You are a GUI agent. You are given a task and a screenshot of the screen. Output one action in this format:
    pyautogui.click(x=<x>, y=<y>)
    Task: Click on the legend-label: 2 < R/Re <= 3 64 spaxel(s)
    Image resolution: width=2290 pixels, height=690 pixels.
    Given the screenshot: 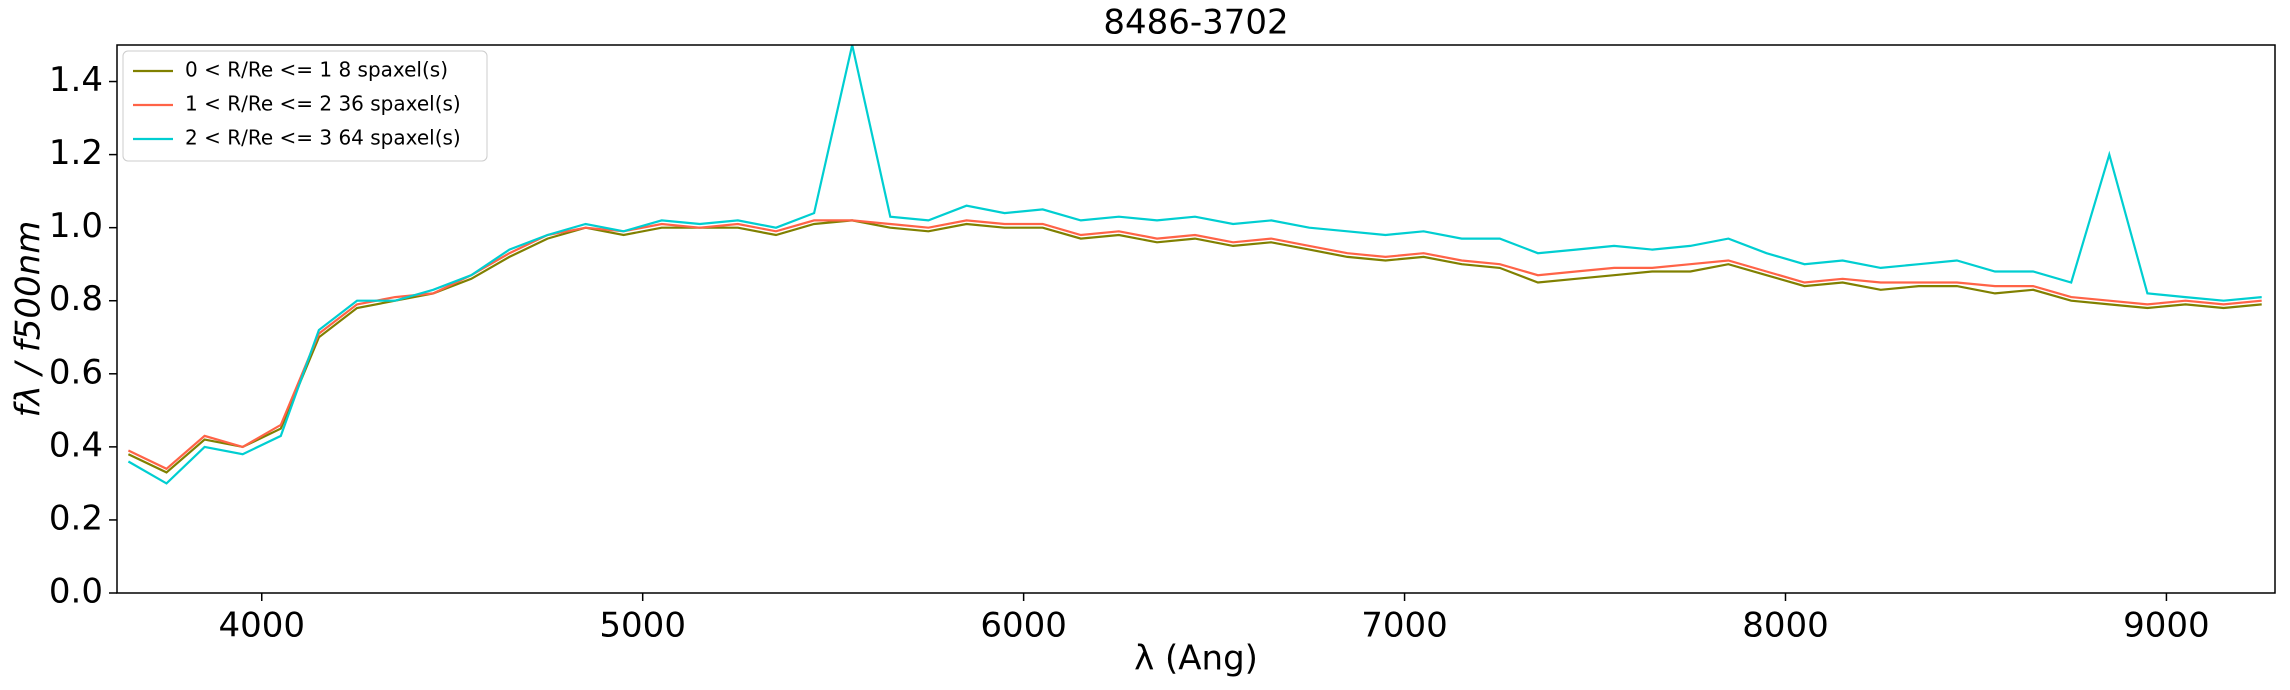 What is the action you would take?
    pyautogui.click(x=323, y=138)
    